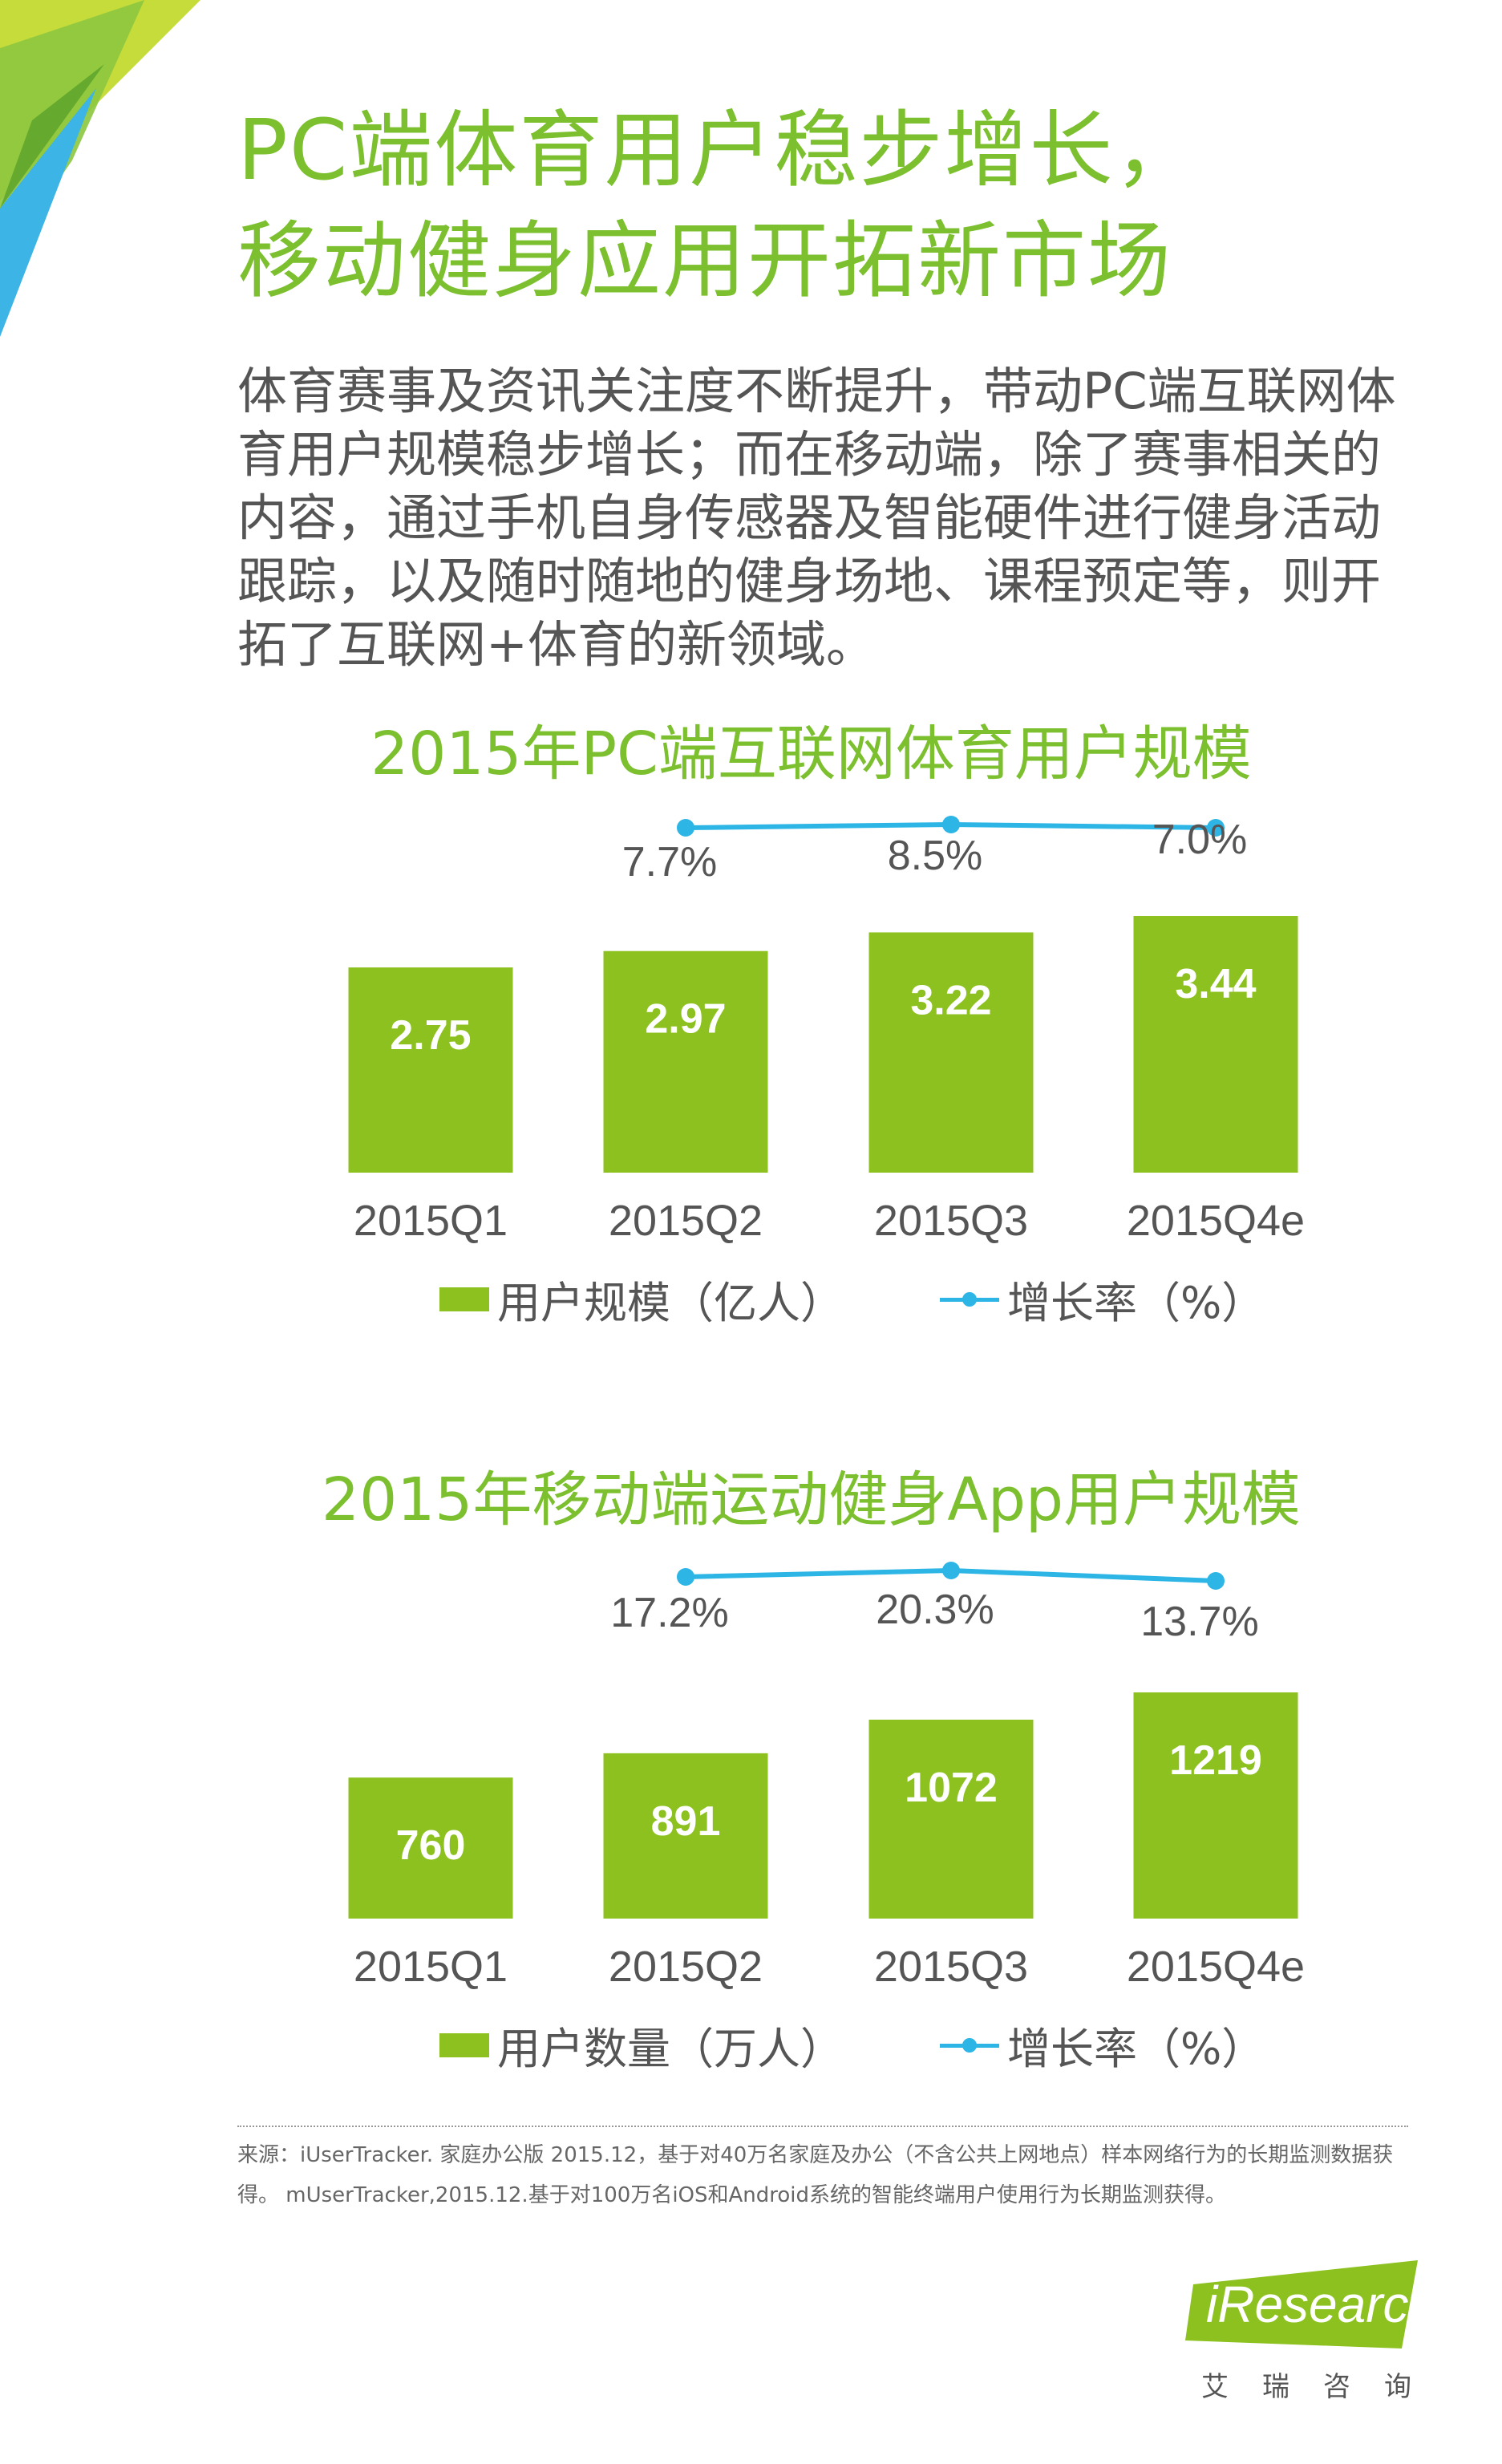 The image size is (1502, 2464). I want to click on legend-item-bar: 用户数量（万人）, so click(641, 2045).